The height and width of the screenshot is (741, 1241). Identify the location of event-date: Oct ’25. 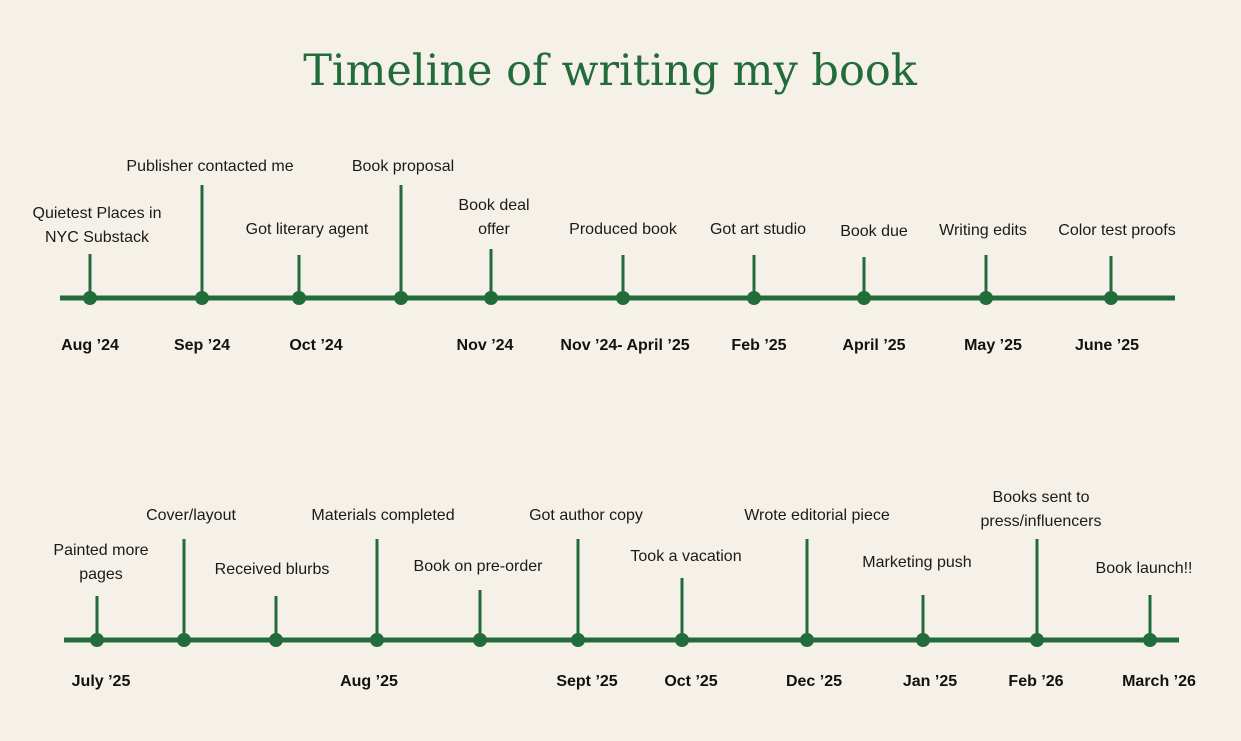
(691, 681).